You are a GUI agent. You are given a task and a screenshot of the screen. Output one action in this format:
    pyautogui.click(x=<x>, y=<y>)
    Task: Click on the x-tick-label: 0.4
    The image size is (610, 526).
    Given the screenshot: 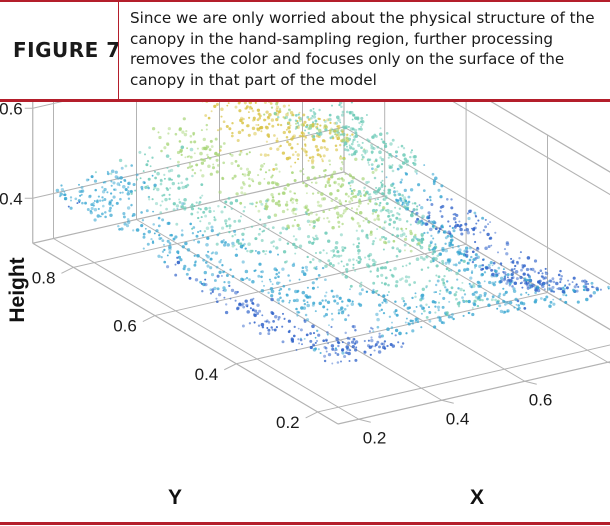 What is the action you would take?
    pyautogui.click(x=458, y=418)
    